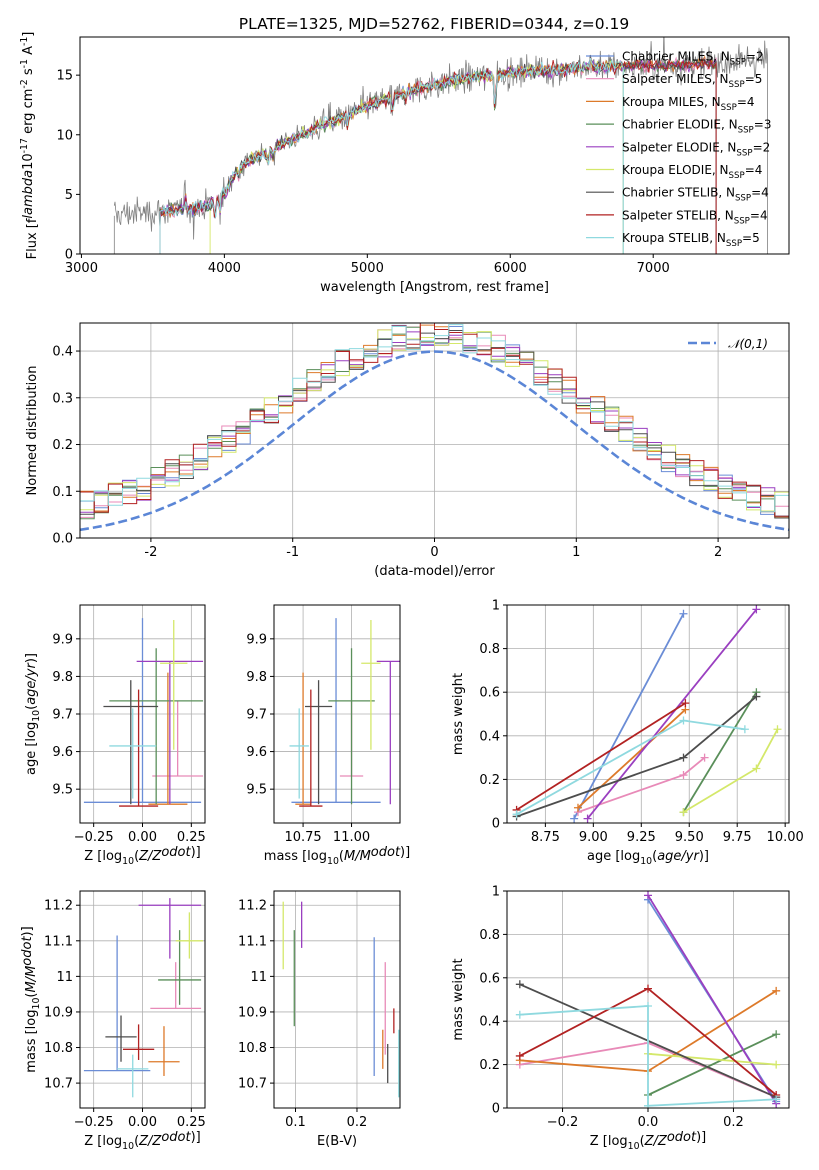 This screenshot has height=1170, width=819. I want to click on x-tick-label: 9.00, so click(593, 837).